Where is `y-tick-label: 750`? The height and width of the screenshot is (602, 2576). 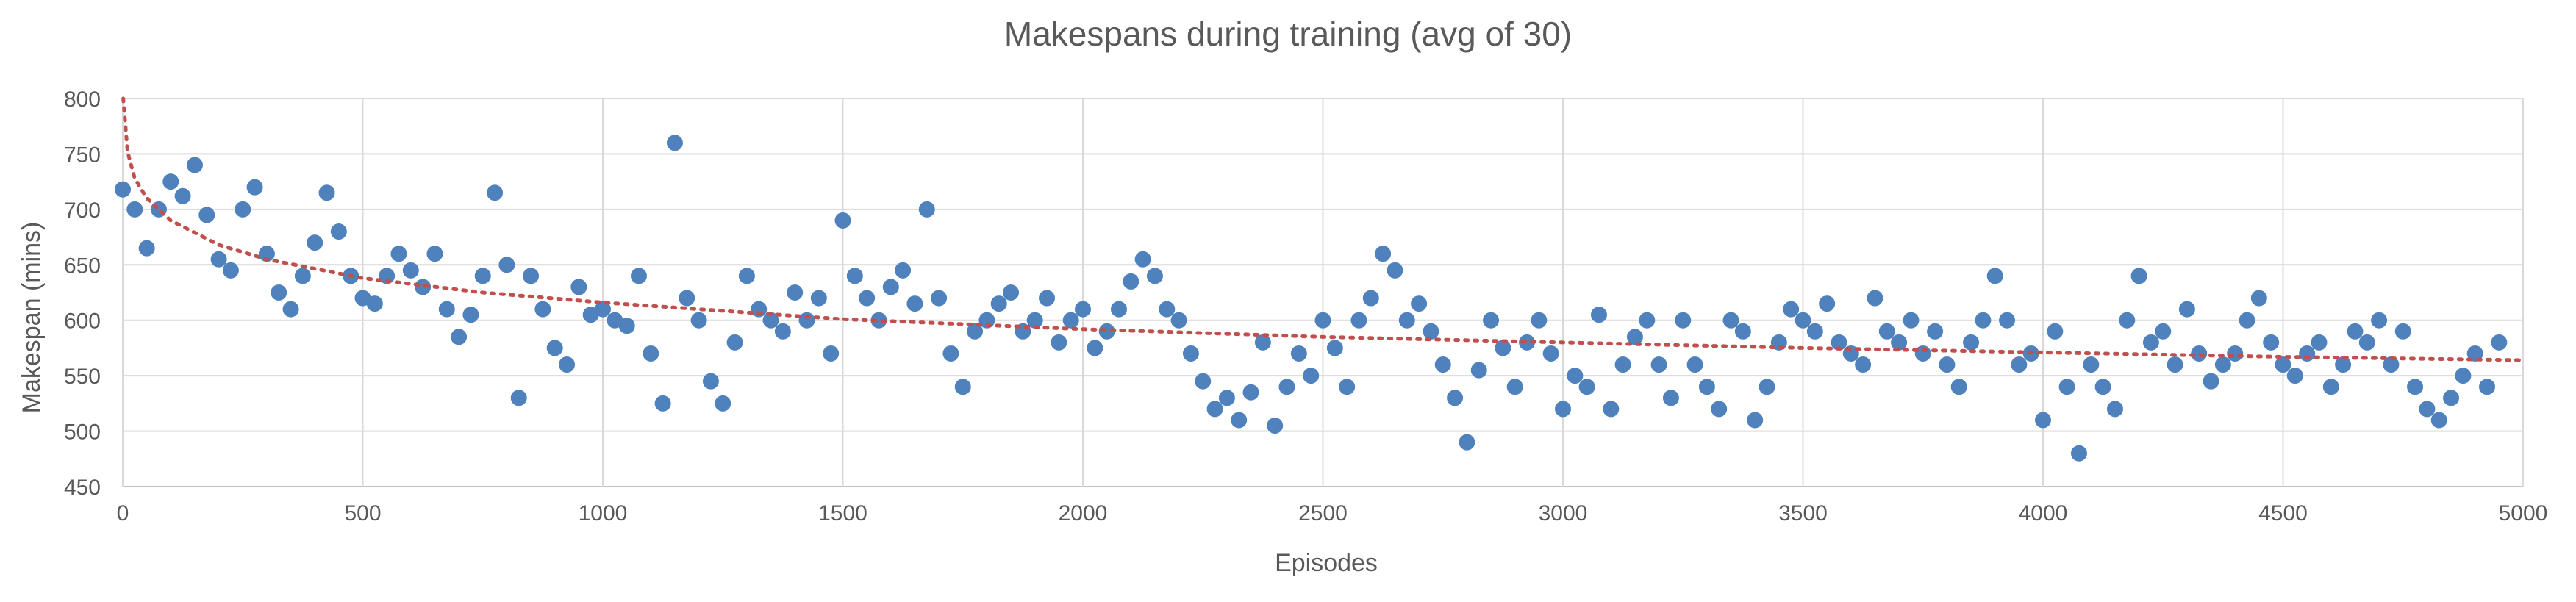
y-tick-label: 750 is located at coordinates (82, 155).